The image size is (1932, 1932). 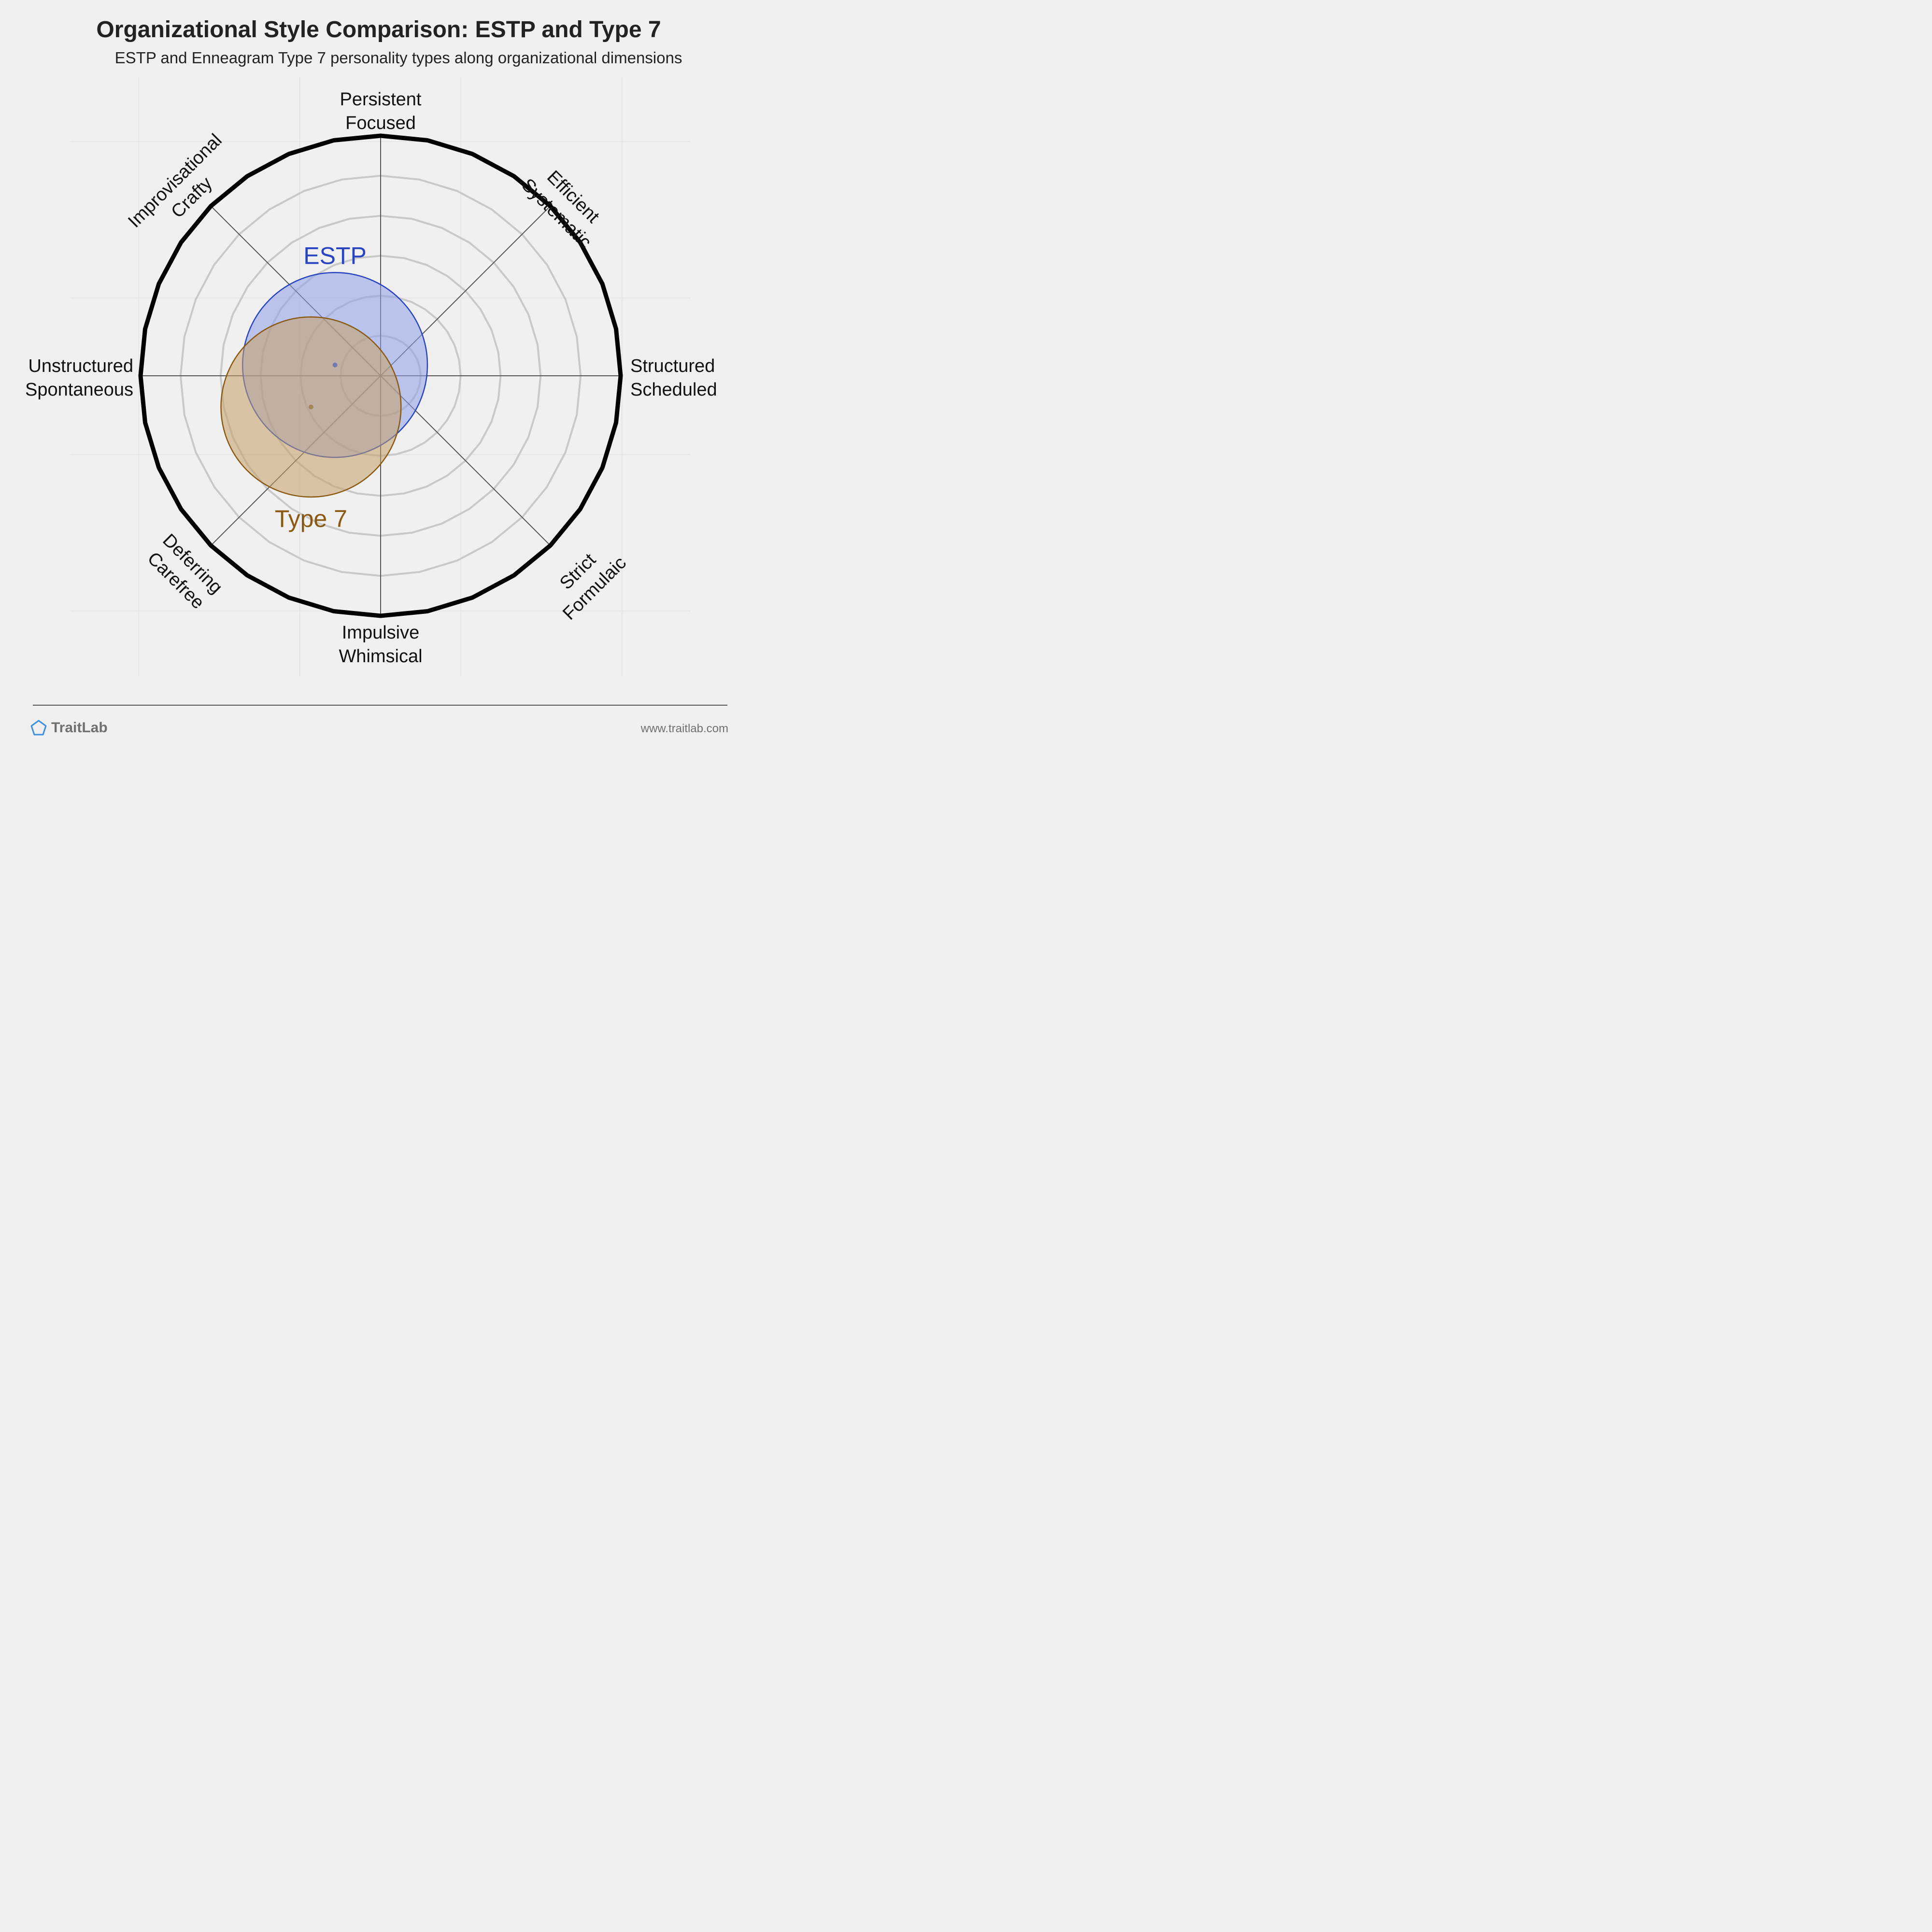 I want to click on brand-logo: TraitLab, so click(x=69, y=728).